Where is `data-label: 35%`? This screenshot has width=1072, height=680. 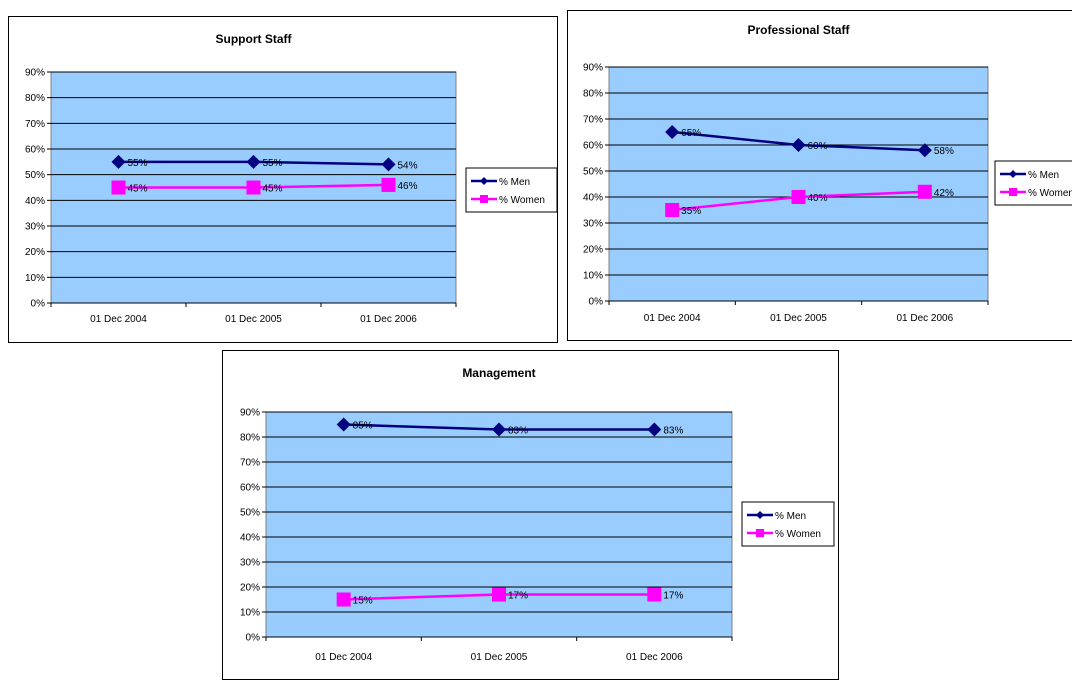
data-label: 35% is located at coordinates (691, 211).